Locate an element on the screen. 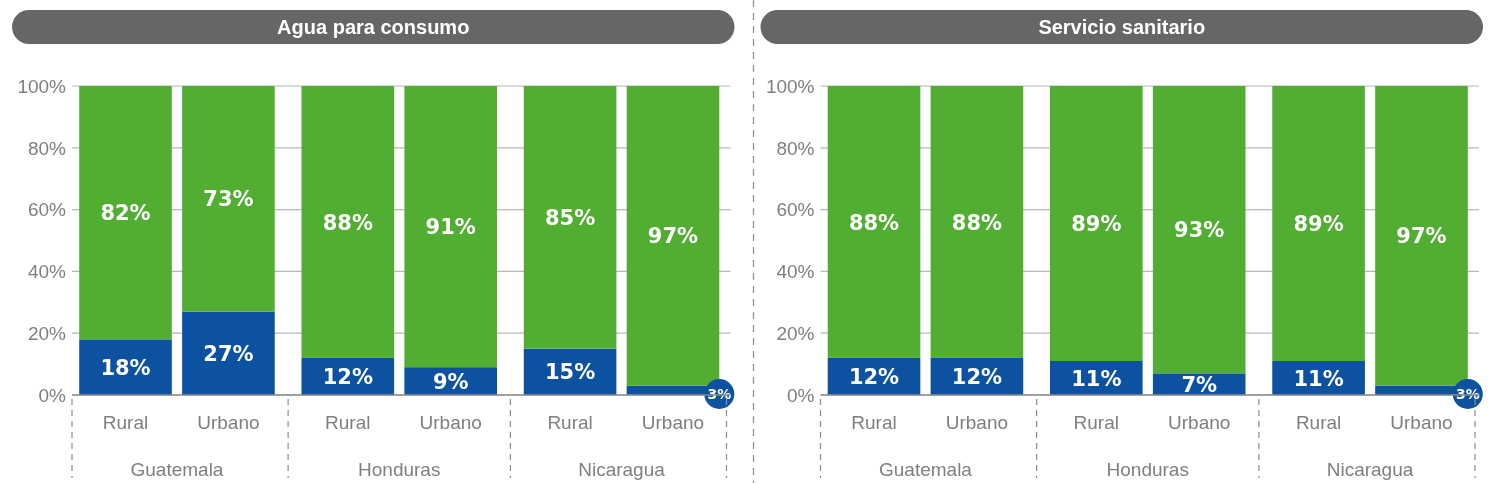 The image size is (1497, 483). chart-title: Agua para consumo is located at coordinates (373, 27).